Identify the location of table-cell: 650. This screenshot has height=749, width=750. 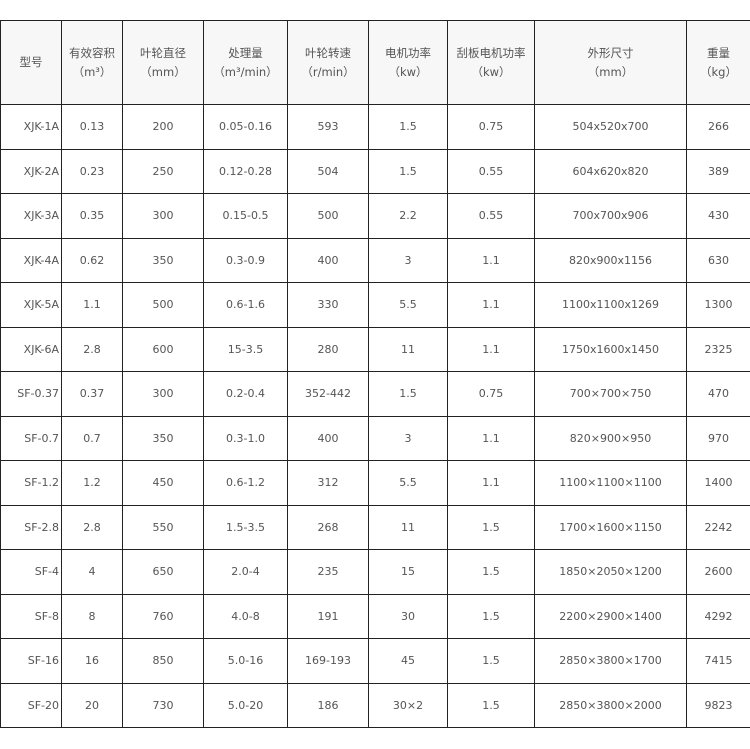
(163, 572).